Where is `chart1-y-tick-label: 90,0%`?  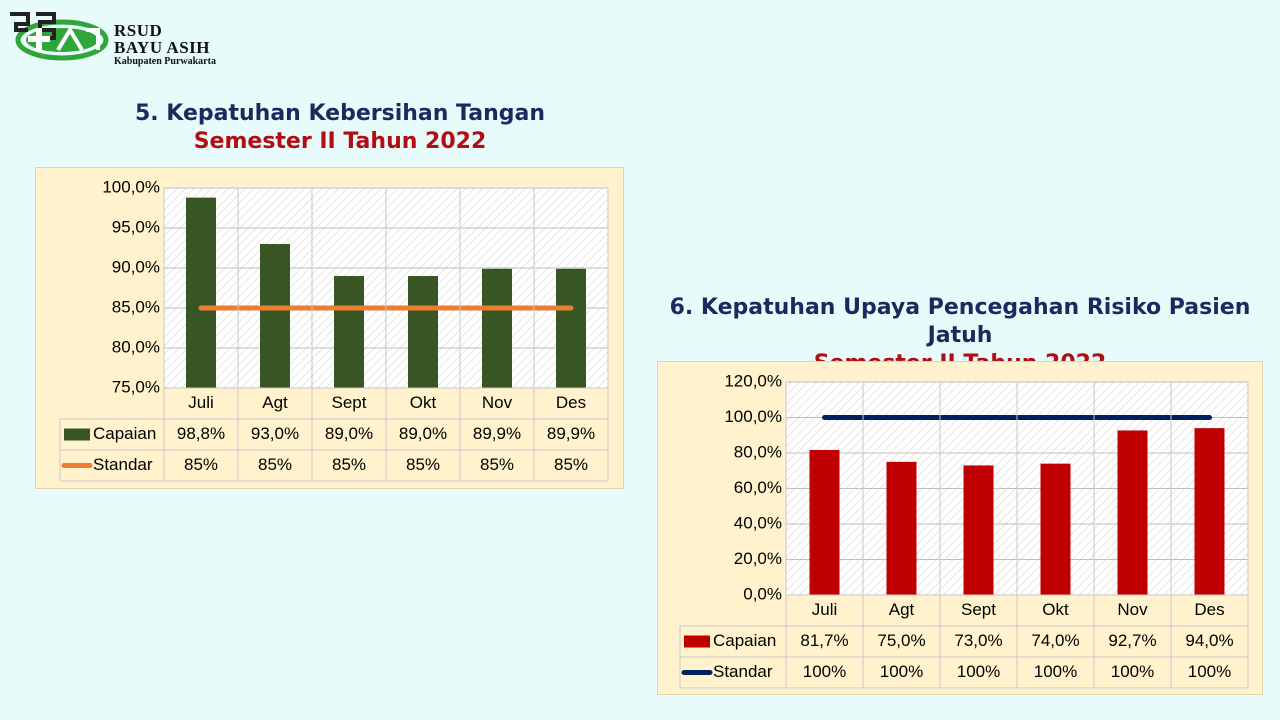
chart1-y-tick-label: 90,0% is located at coordinates (136, 266).